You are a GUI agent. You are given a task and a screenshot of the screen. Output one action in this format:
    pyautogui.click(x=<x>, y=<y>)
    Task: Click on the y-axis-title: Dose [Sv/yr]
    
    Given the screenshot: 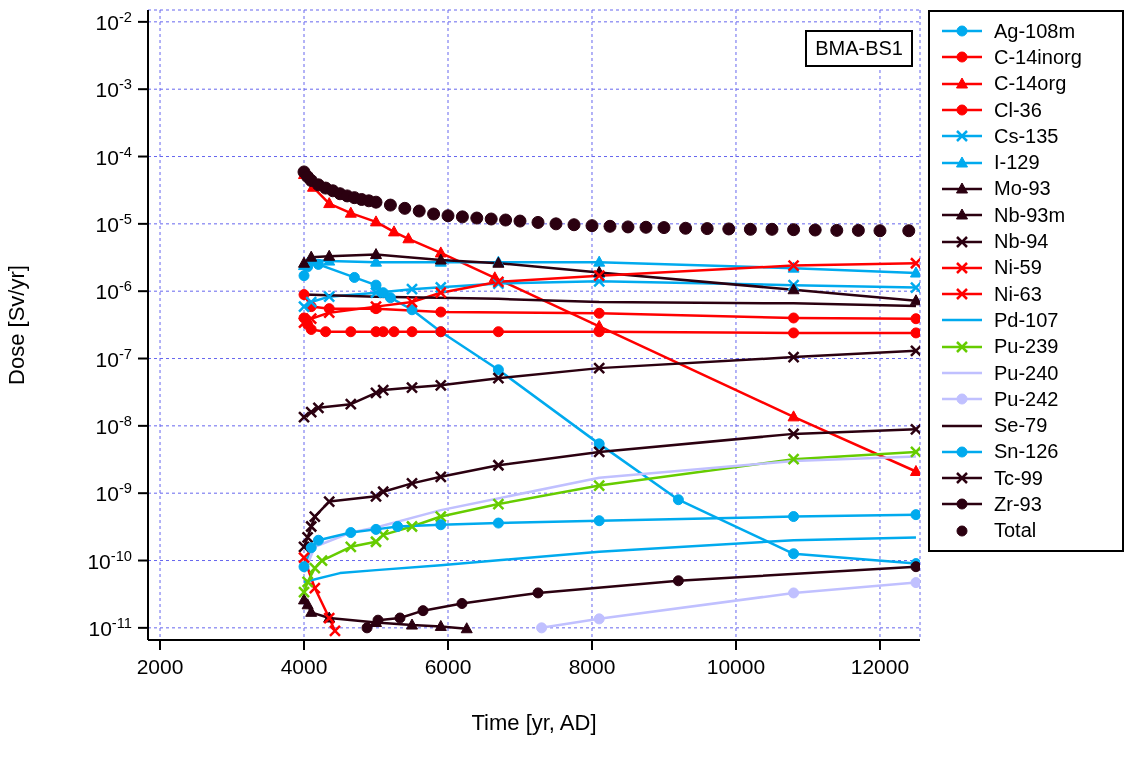 What is the action you would take?
    pyautogui.click(x=16, y=325)
    